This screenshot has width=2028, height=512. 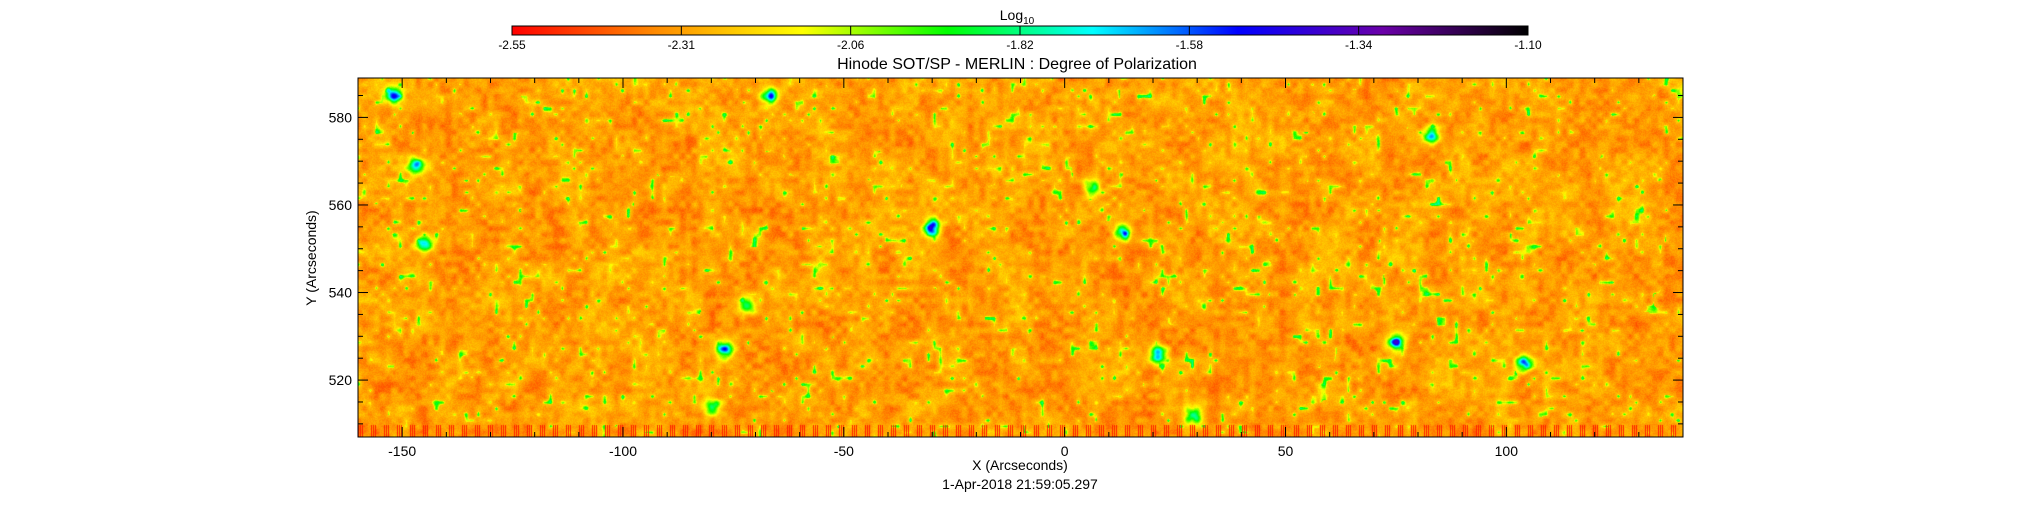 What do you see at coordinates (512, 45) in the screenshot?
I see `colorbar-tick-label: -2.55` at bounding box center [512, 45].